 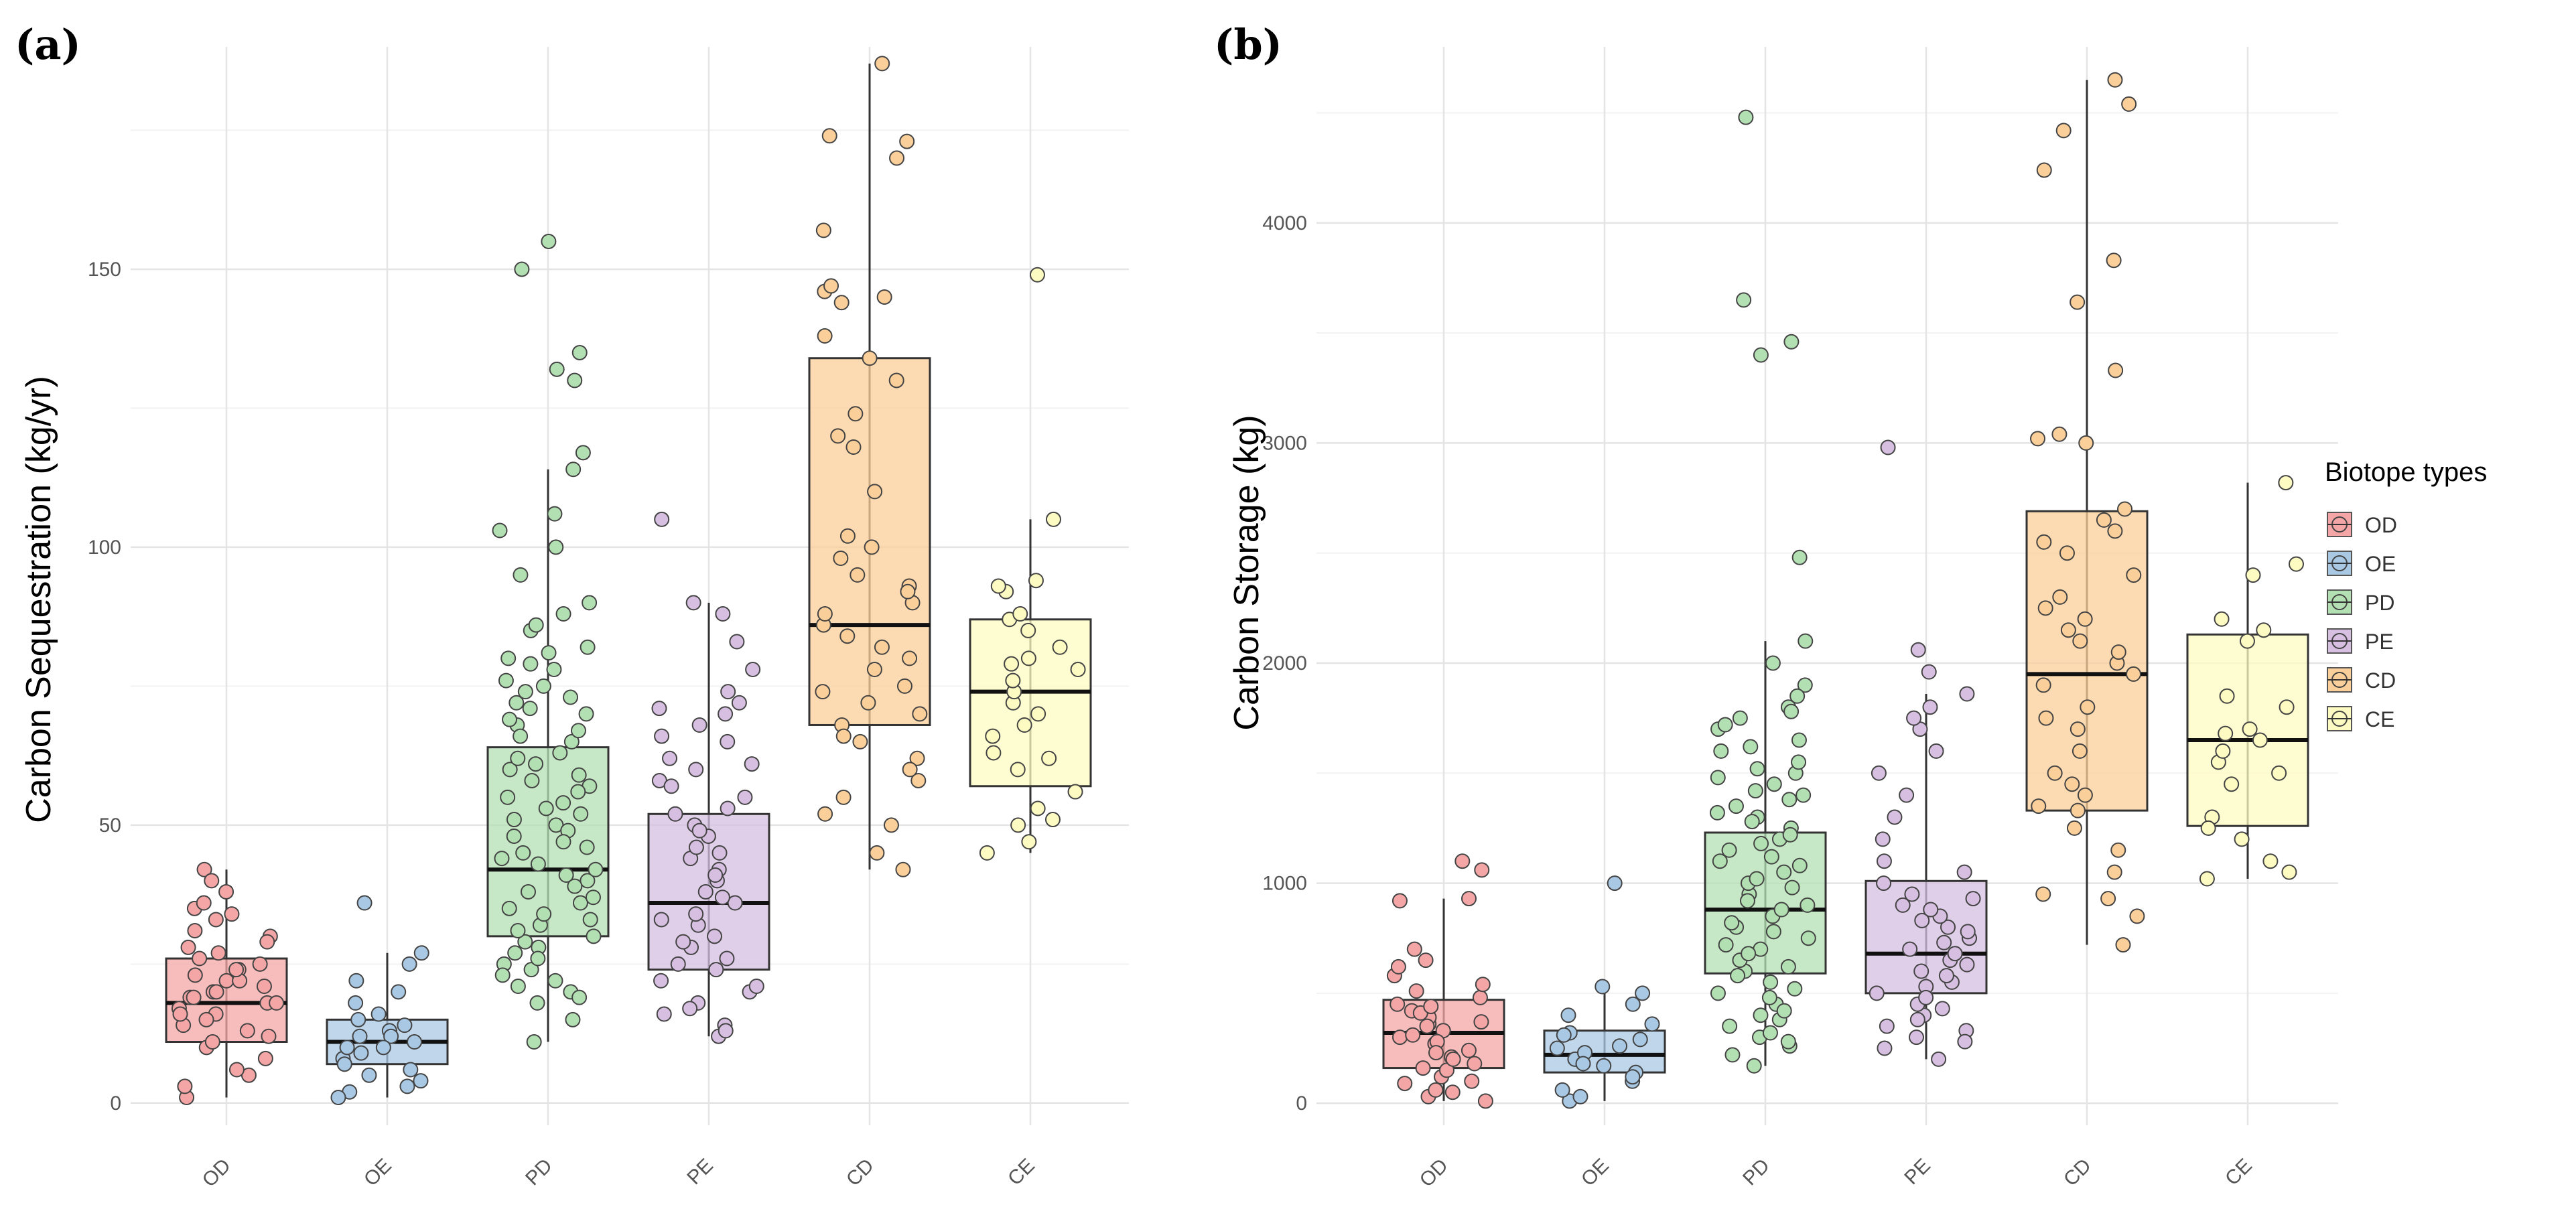 What do you see at coordinates (110, 825) in the screenshot?
I see `y-tick-label: 50` at bounding box center [110, 825].